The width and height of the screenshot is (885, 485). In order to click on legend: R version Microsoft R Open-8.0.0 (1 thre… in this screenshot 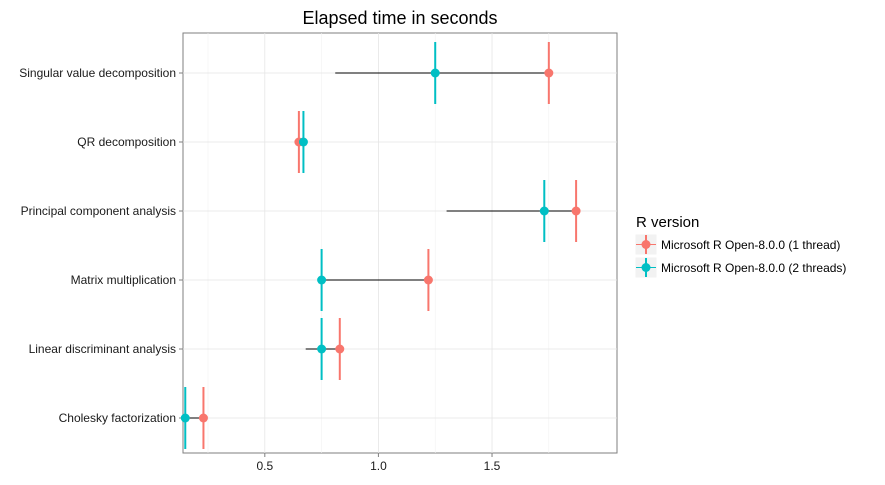, I will do `click(740, 246)`.